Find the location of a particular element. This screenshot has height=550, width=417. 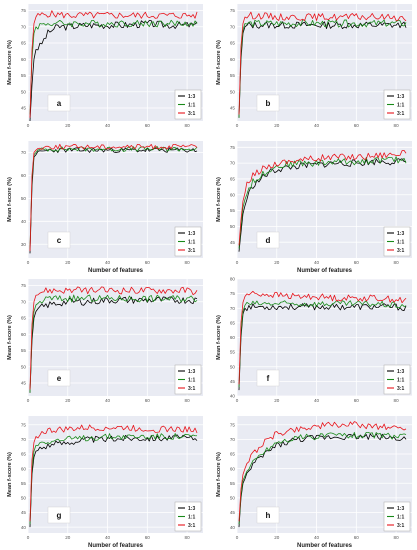

panel-letter: a is located at coordinates (59, 103).